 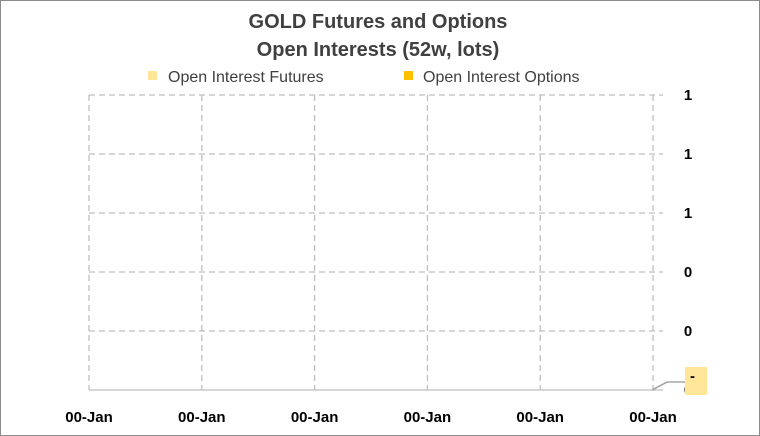 I want to click on legend-swatch-futures, so click(x=152, y=75).